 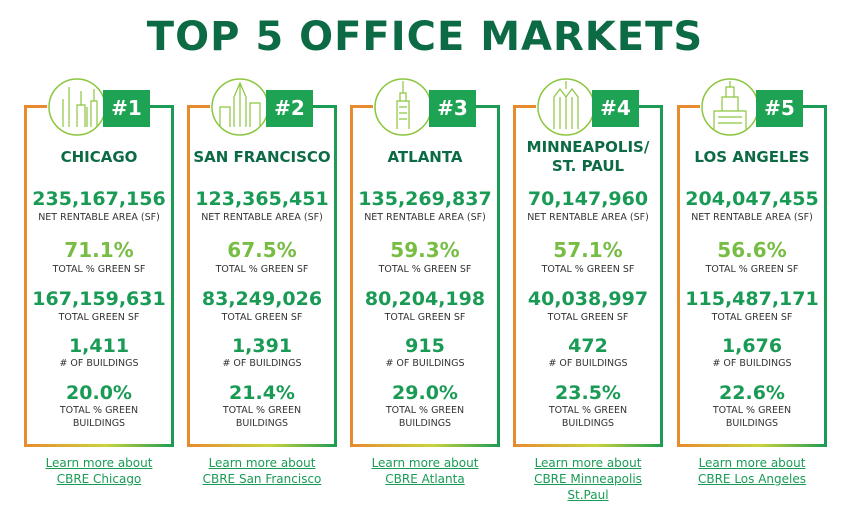 I want to click on city-name: ATLANTA, so click(x=425, y=157).